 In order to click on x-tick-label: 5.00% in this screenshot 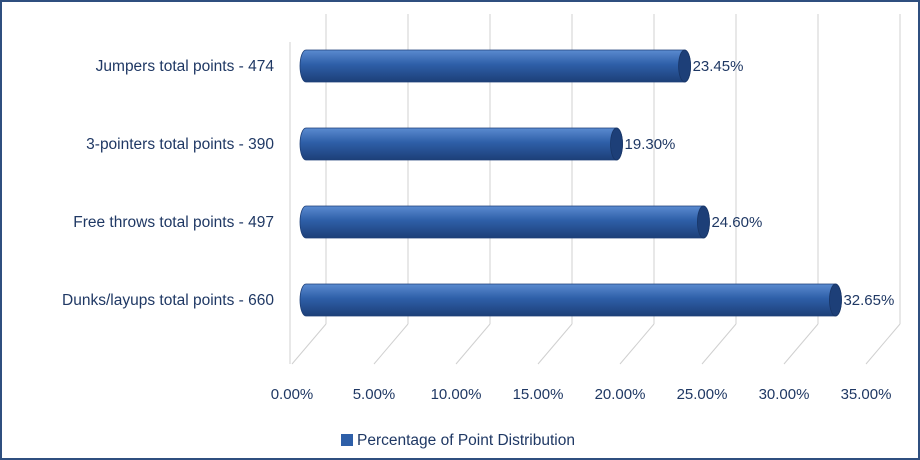, I will do `click(374, 394)`.